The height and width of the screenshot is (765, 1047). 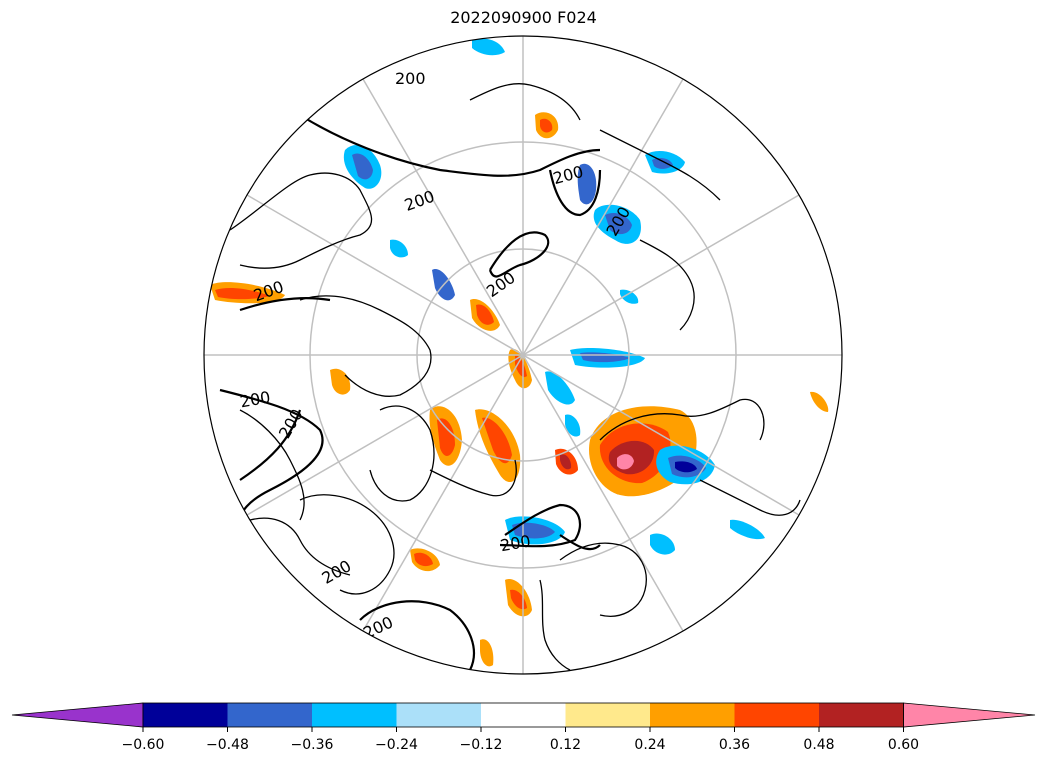 What do you see at coordinates (523, 17) in the screenshot?
I see `map-title: 2022090900 F024` at bounding box center [523, 17].